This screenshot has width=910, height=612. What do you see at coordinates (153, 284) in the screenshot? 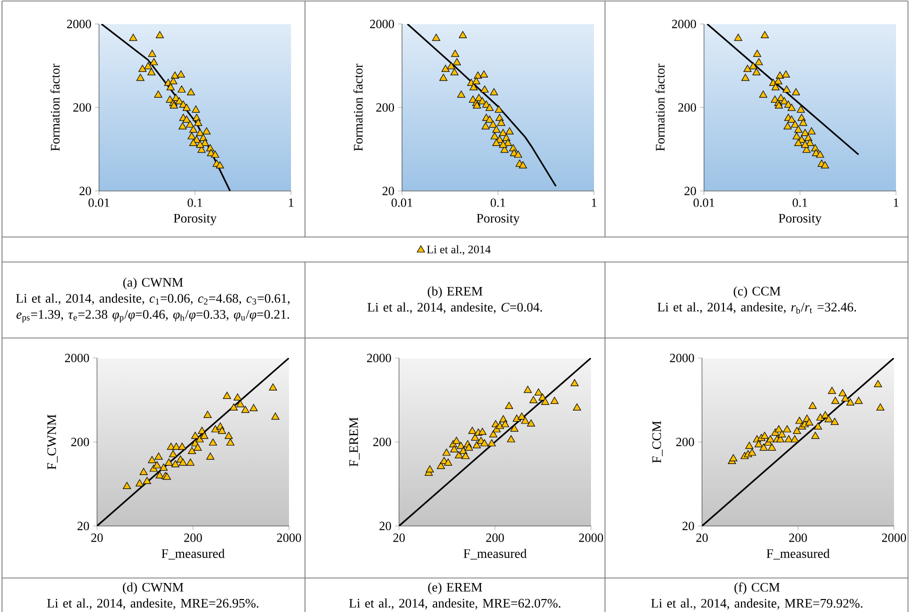
I see `text: (a) CWNM` at bounding box center [153, 284].